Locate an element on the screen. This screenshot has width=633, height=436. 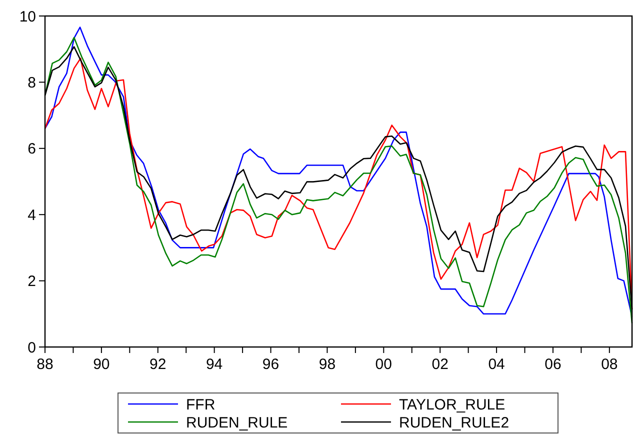
x-tick-label: 02 is located at coordinates (440, 364).